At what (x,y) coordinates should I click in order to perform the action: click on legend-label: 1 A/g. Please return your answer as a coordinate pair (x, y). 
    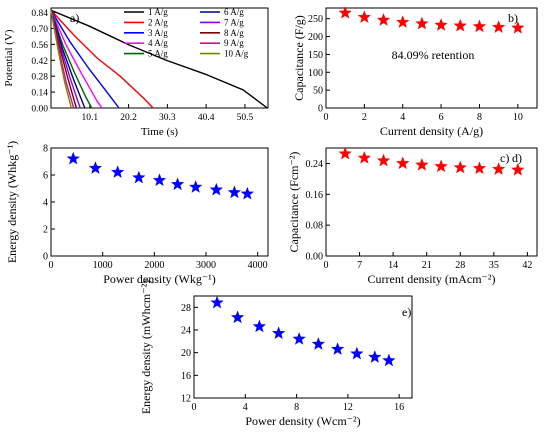
    Looking at the image, I should click on (158, 12).